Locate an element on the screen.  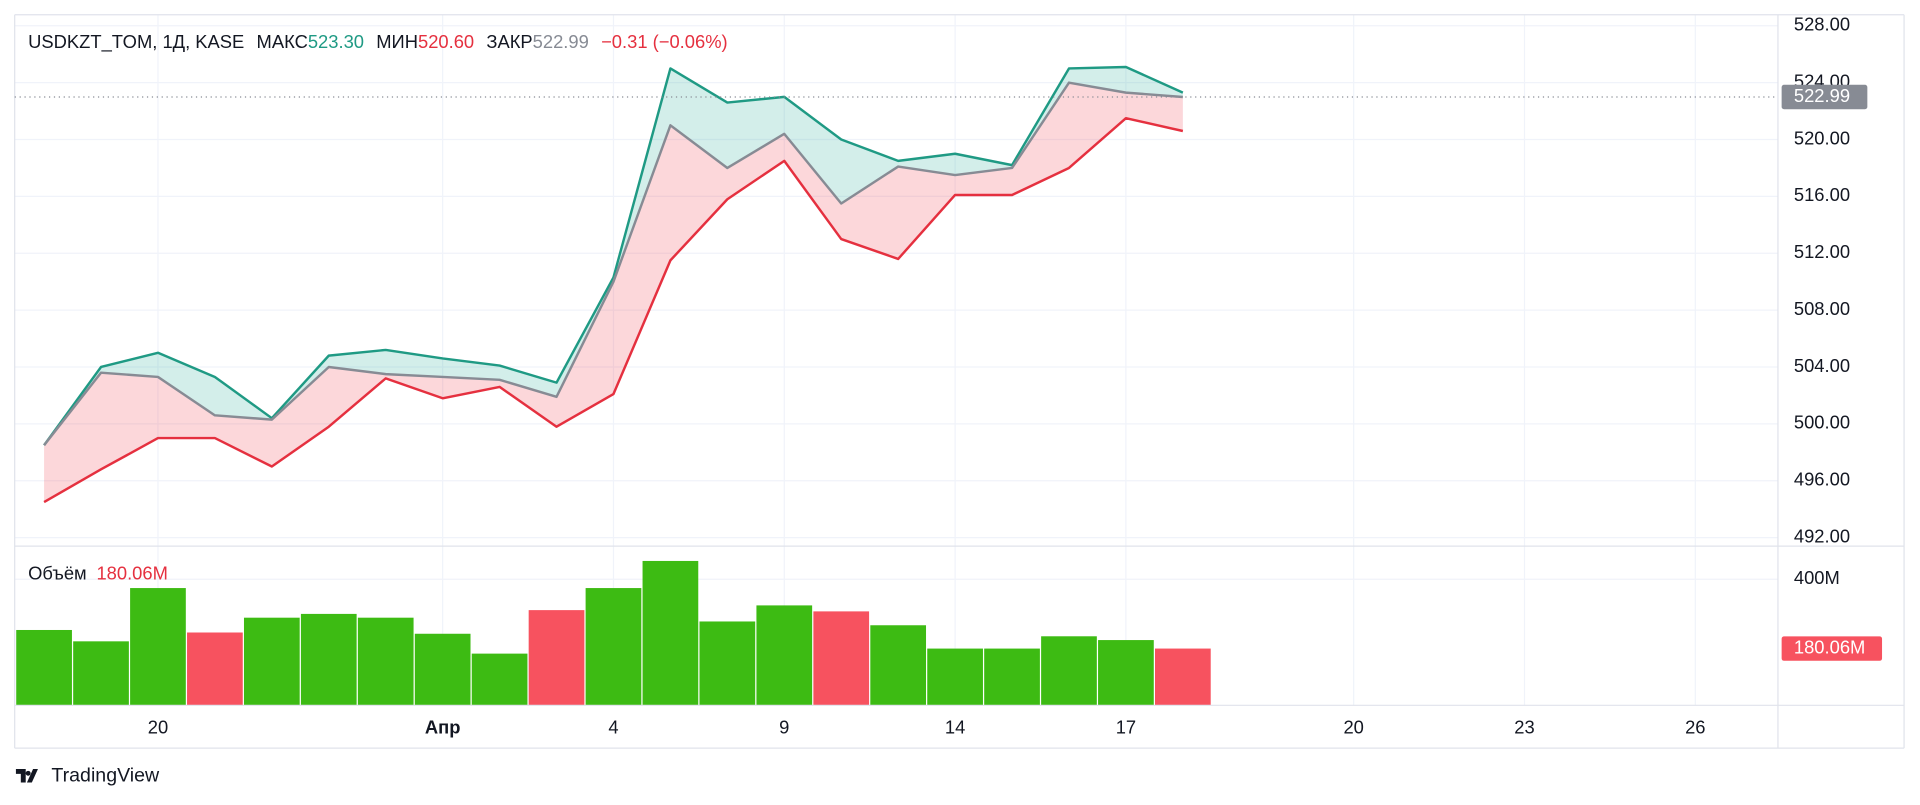
legend-value: 520.60 is located at coordinates (446, 41).